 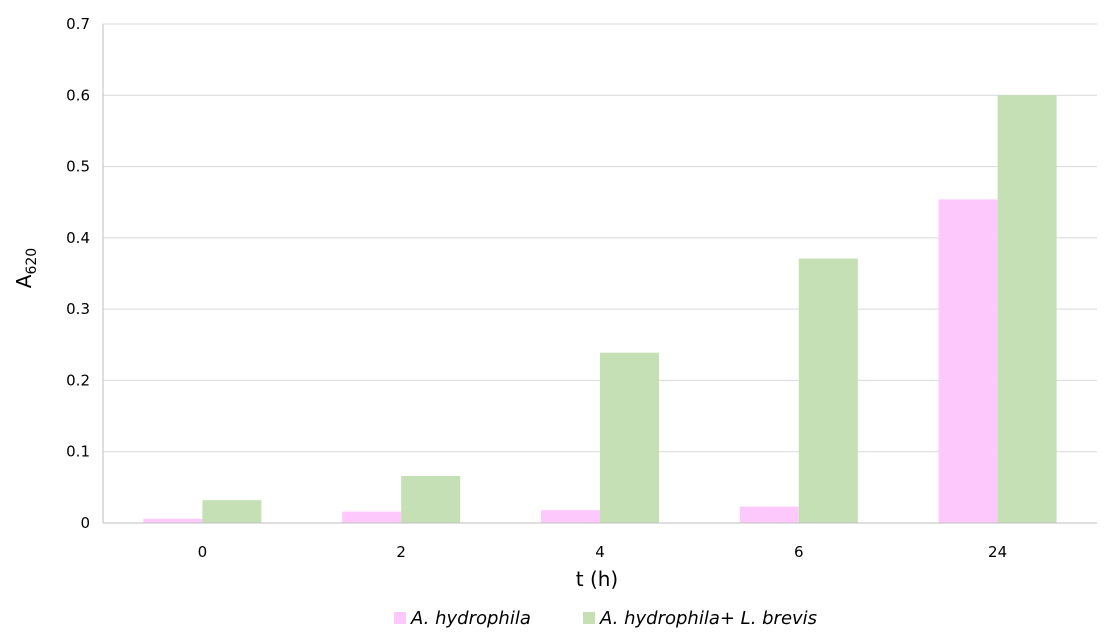 I want to click on legend-label-series-2: A. hydrophila+ L. brevis, so click(x=708, y=618).